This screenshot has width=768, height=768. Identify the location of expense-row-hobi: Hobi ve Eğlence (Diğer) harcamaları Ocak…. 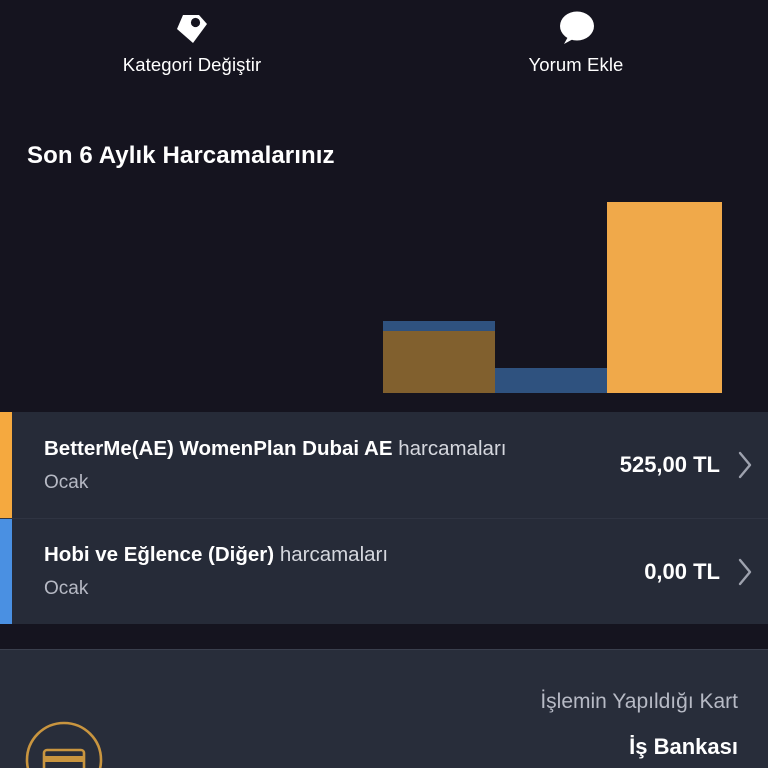
(384, 571).